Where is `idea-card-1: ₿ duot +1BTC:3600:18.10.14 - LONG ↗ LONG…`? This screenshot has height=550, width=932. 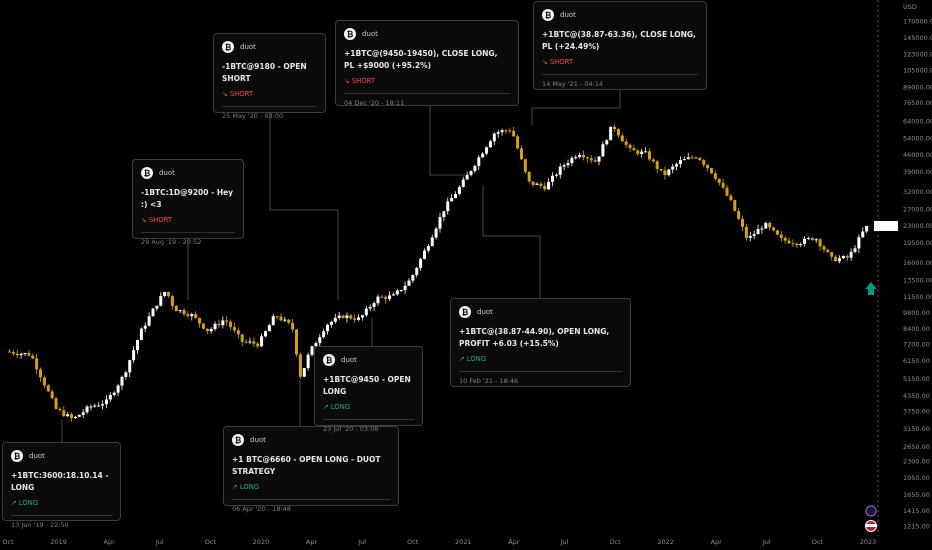
idea-card-1: ₿ duot +1BTC:3600:18.10.14 - LONG ↗ LONG… is located at coordinates (61, 485).